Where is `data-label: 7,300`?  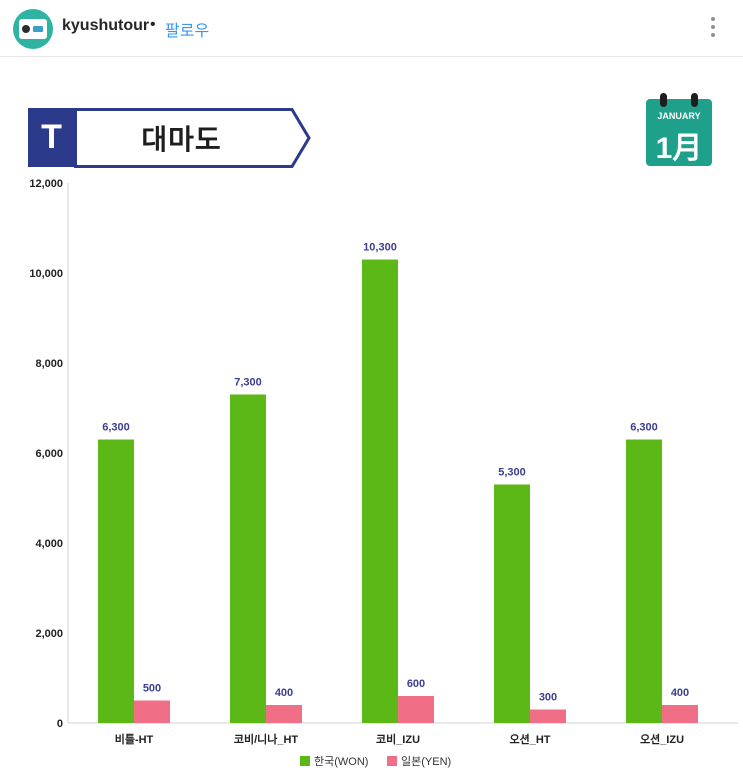 data-label: 7,300 is located at coordinates (248, 383).